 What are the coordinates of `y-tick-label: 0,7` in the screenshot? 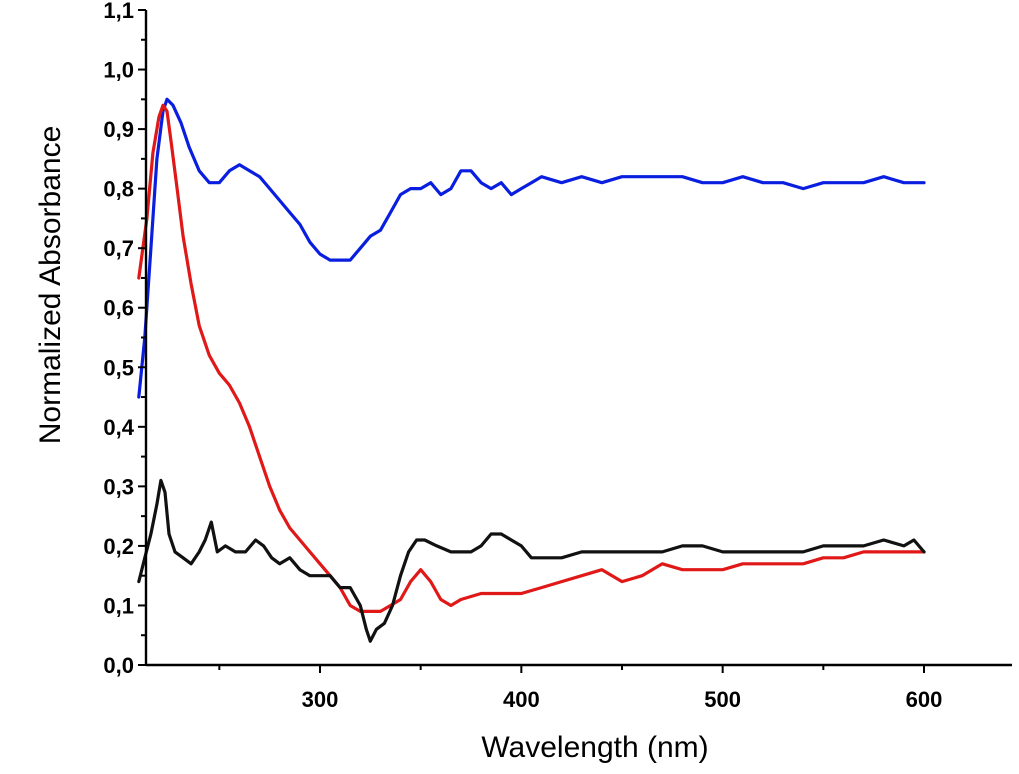 It's located at (118, 248).